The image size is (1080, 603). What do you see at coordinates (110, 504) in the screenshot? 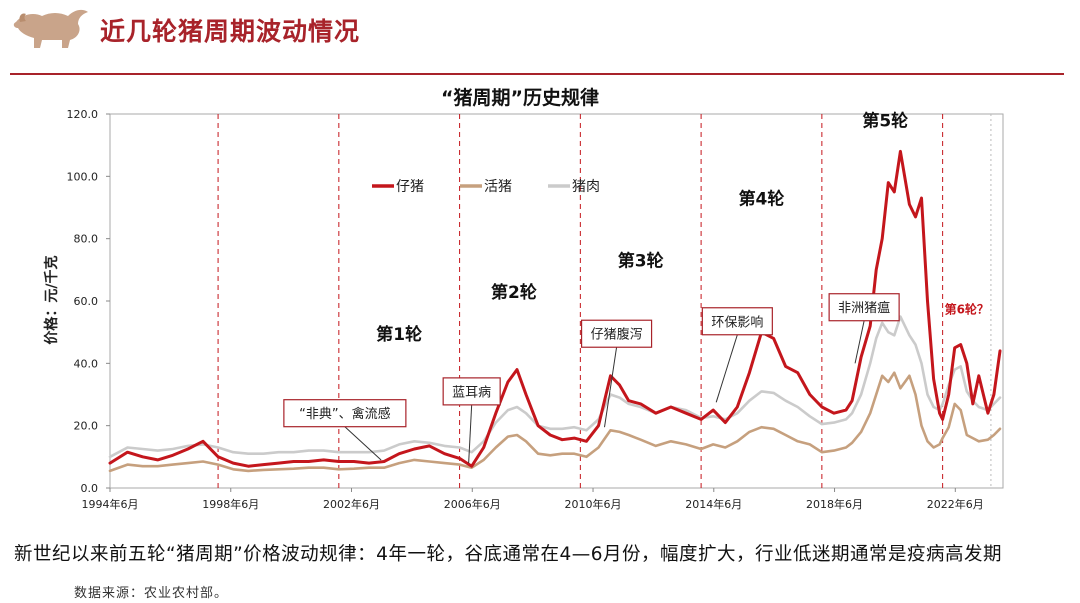
I see `x-tick-label: 1994年6月` at bounding box center [110, 504].